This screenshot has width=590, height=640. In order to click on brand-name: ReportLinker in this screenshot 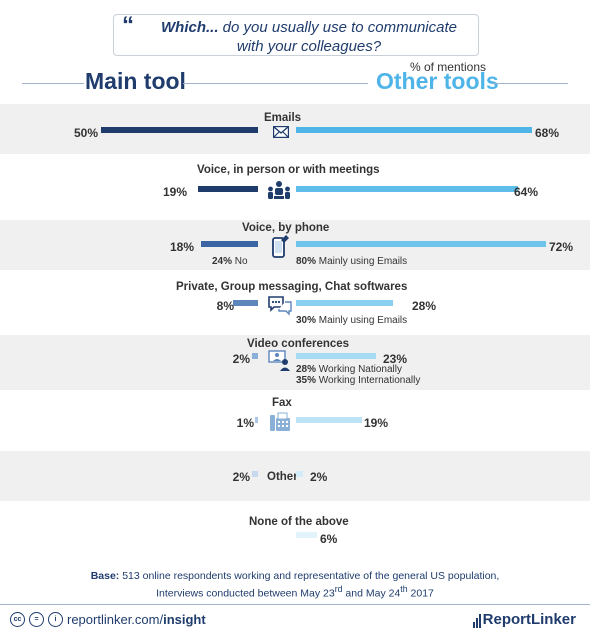, I will do `click(529, 619)`.